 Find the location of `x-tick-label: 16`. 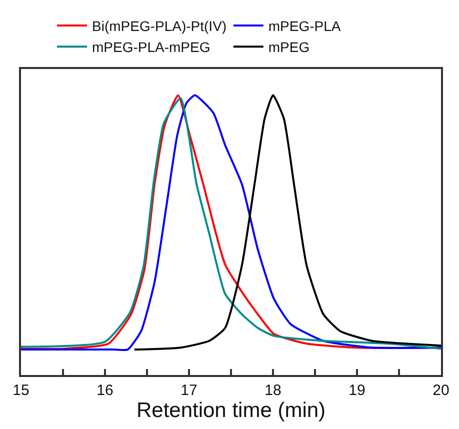

x-tick-label: 16 is located at coordinates (105, 390).